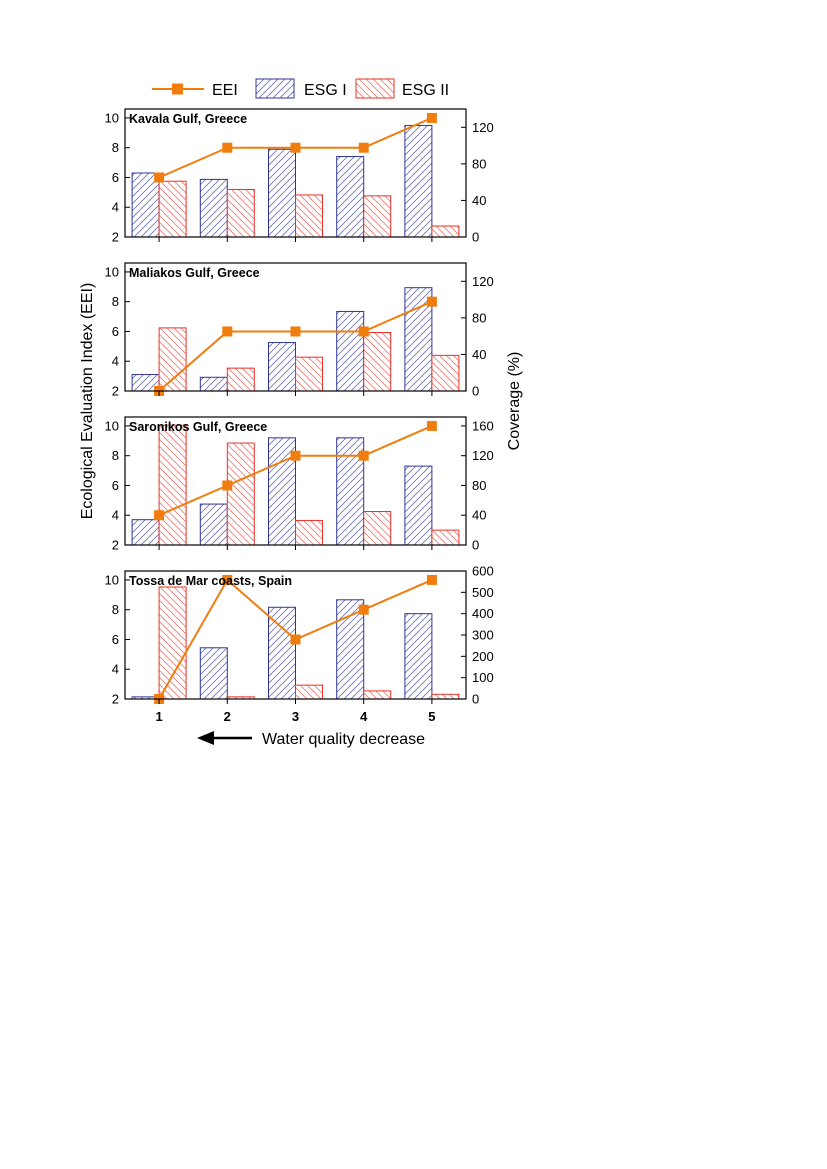 The height and width of the screenshot is (1169, 827). I want to click on y-right-tick-label: 160, so click(483, 425).